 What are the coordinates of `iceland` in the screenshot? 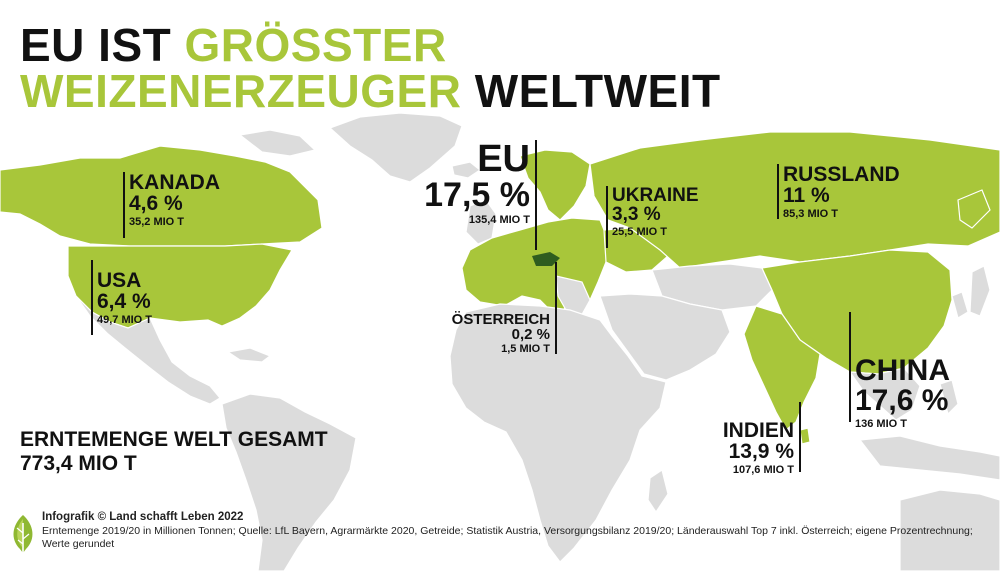 It's located at (466, 170).